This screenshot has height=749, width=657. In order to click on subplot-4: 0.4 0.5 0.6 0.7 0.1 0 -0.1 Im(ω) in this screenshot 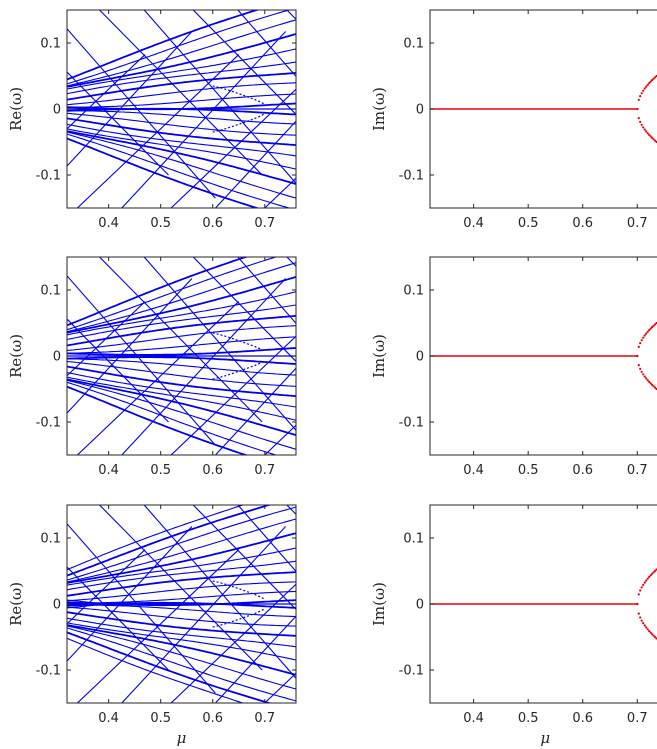, I will do `click(513, 367)`.